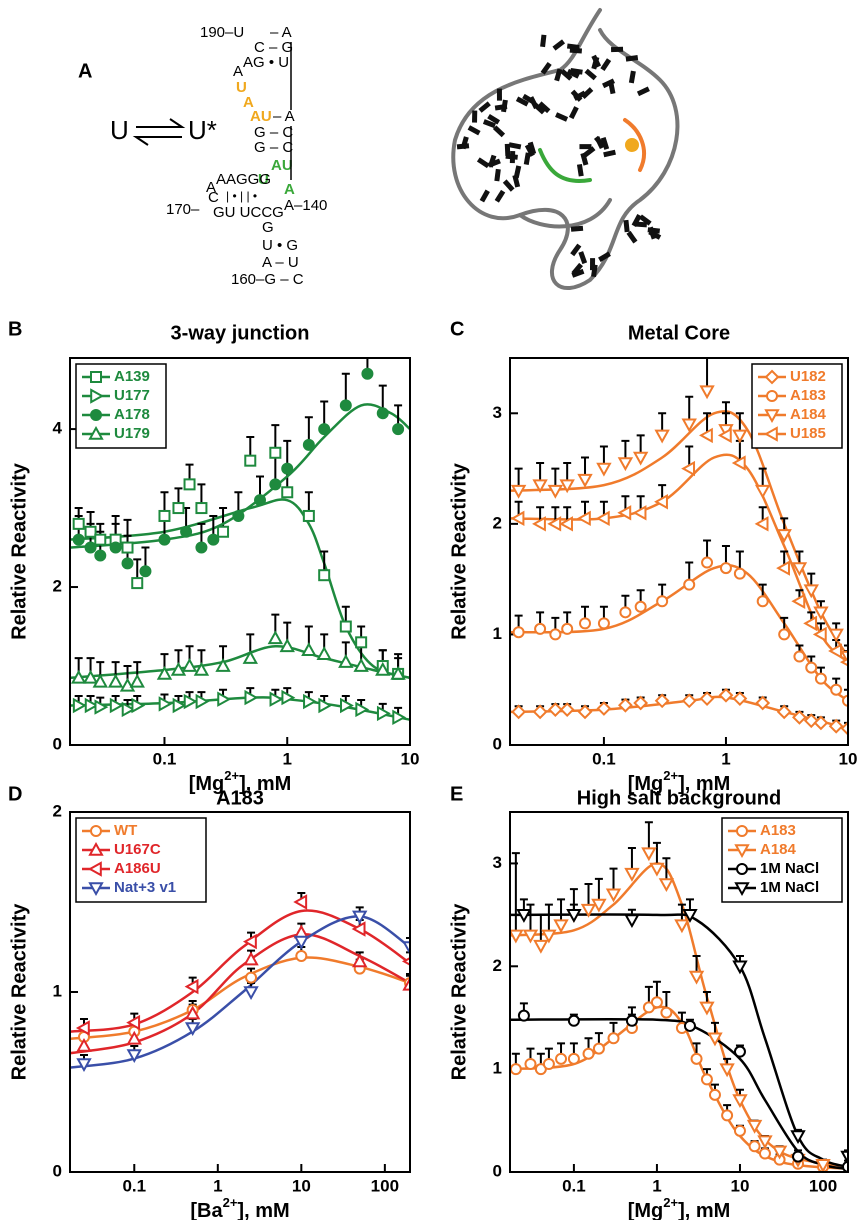 The image size is (864, 1225). What do you see at coordinates (141, 860) in the screenshot?
I see `legend: WT U167C A186U Nat+3 v1` at bounding box center [141, 860].